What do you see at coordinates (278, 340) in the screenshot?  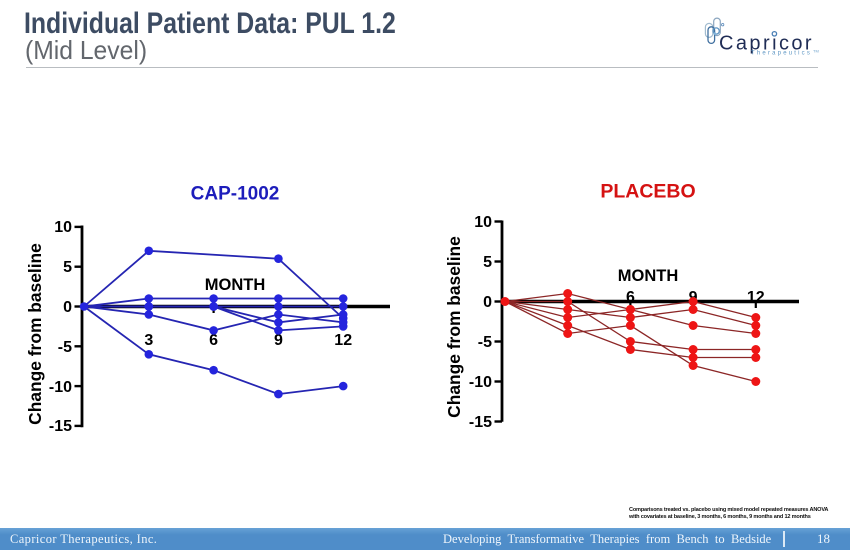 I see `svg-text: 9` at bounding box center [278, 340].